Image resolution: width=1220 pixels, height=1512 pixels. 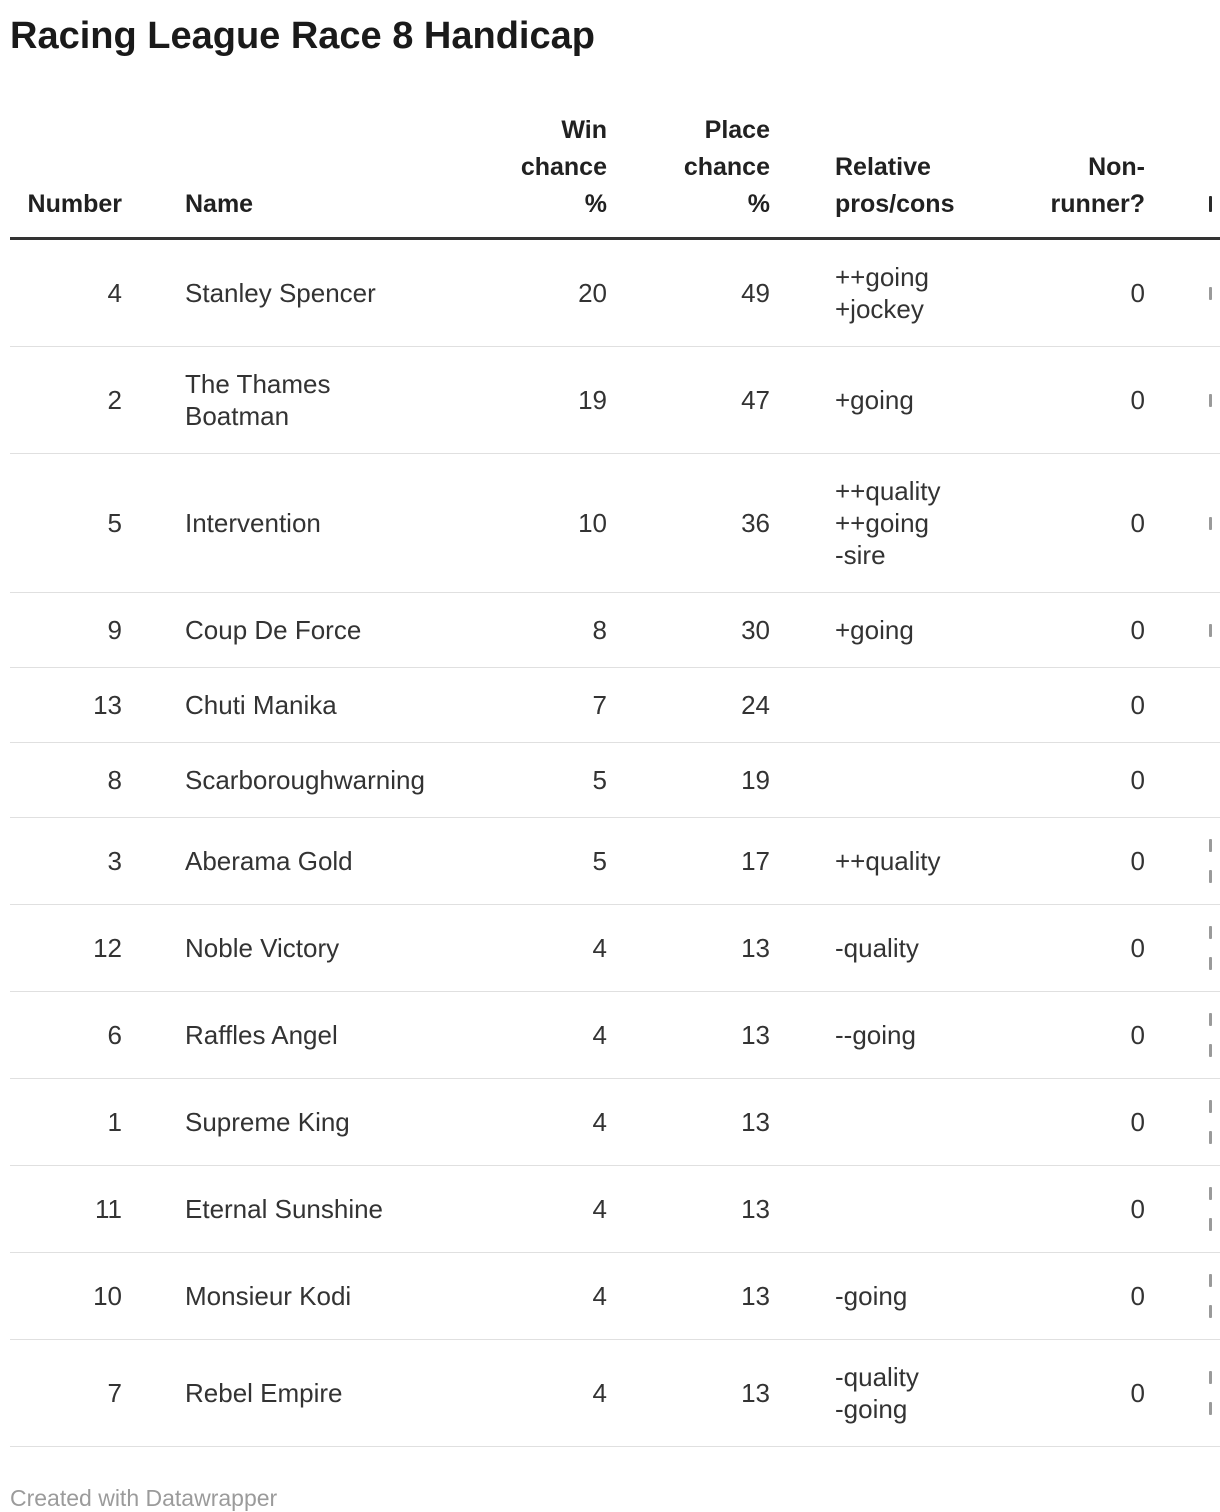 I want to click on datawrapper-link: Datawrapper, so click(x=211, y=1498).